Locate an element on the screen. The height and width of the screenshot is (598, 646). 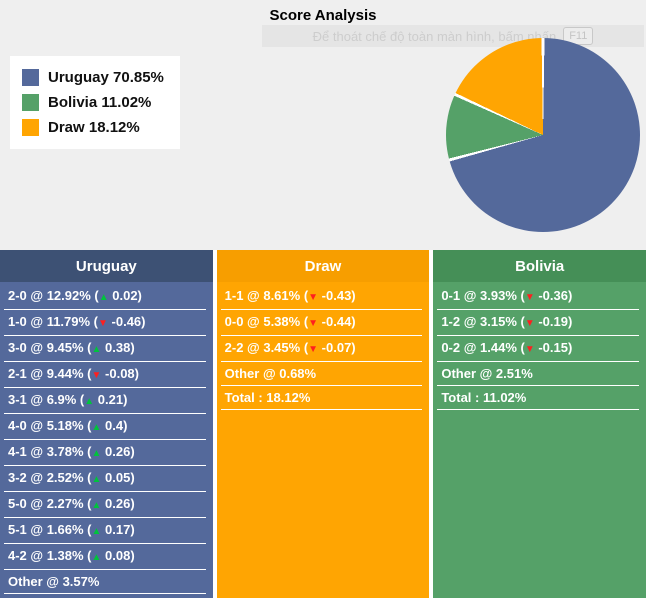
table-row: 1-0 @ 11.79% (▼ -0.46) is located at coordinates (105, 323).